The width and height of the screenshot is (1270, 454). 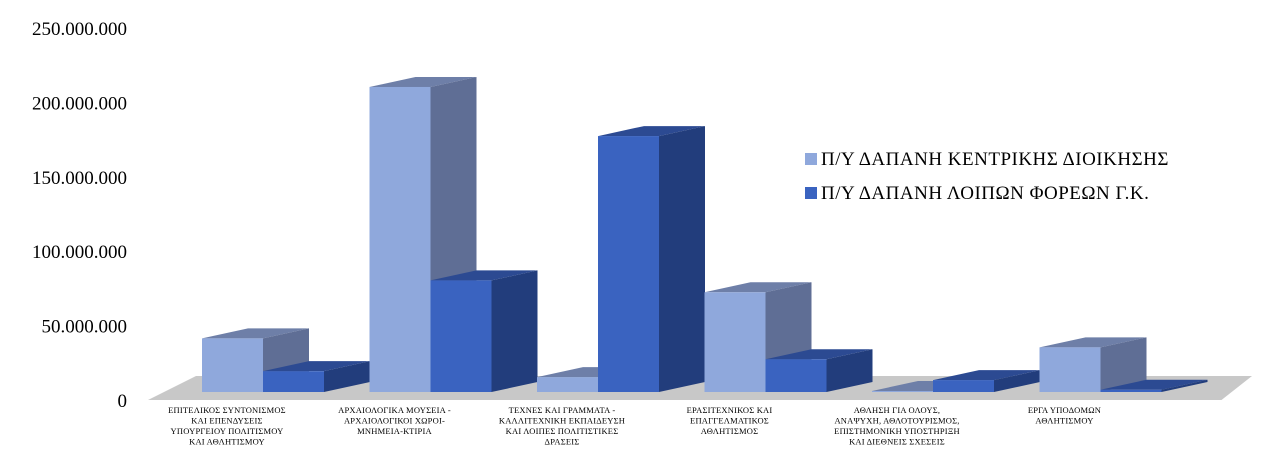 I want to click on y-tick-label: 150.000.000, so click(x=79, y=178).